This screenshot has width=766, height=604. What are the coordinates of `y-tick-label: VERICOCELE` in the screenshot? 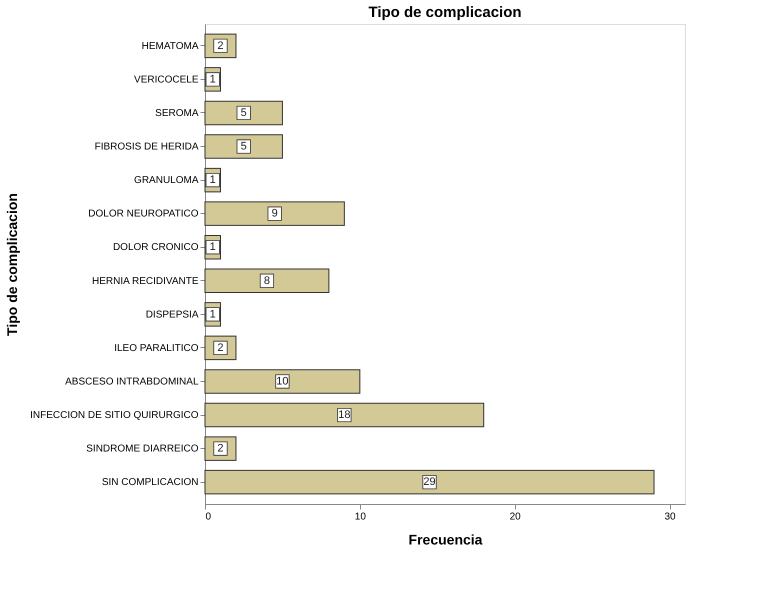 It's located at (166, 80).